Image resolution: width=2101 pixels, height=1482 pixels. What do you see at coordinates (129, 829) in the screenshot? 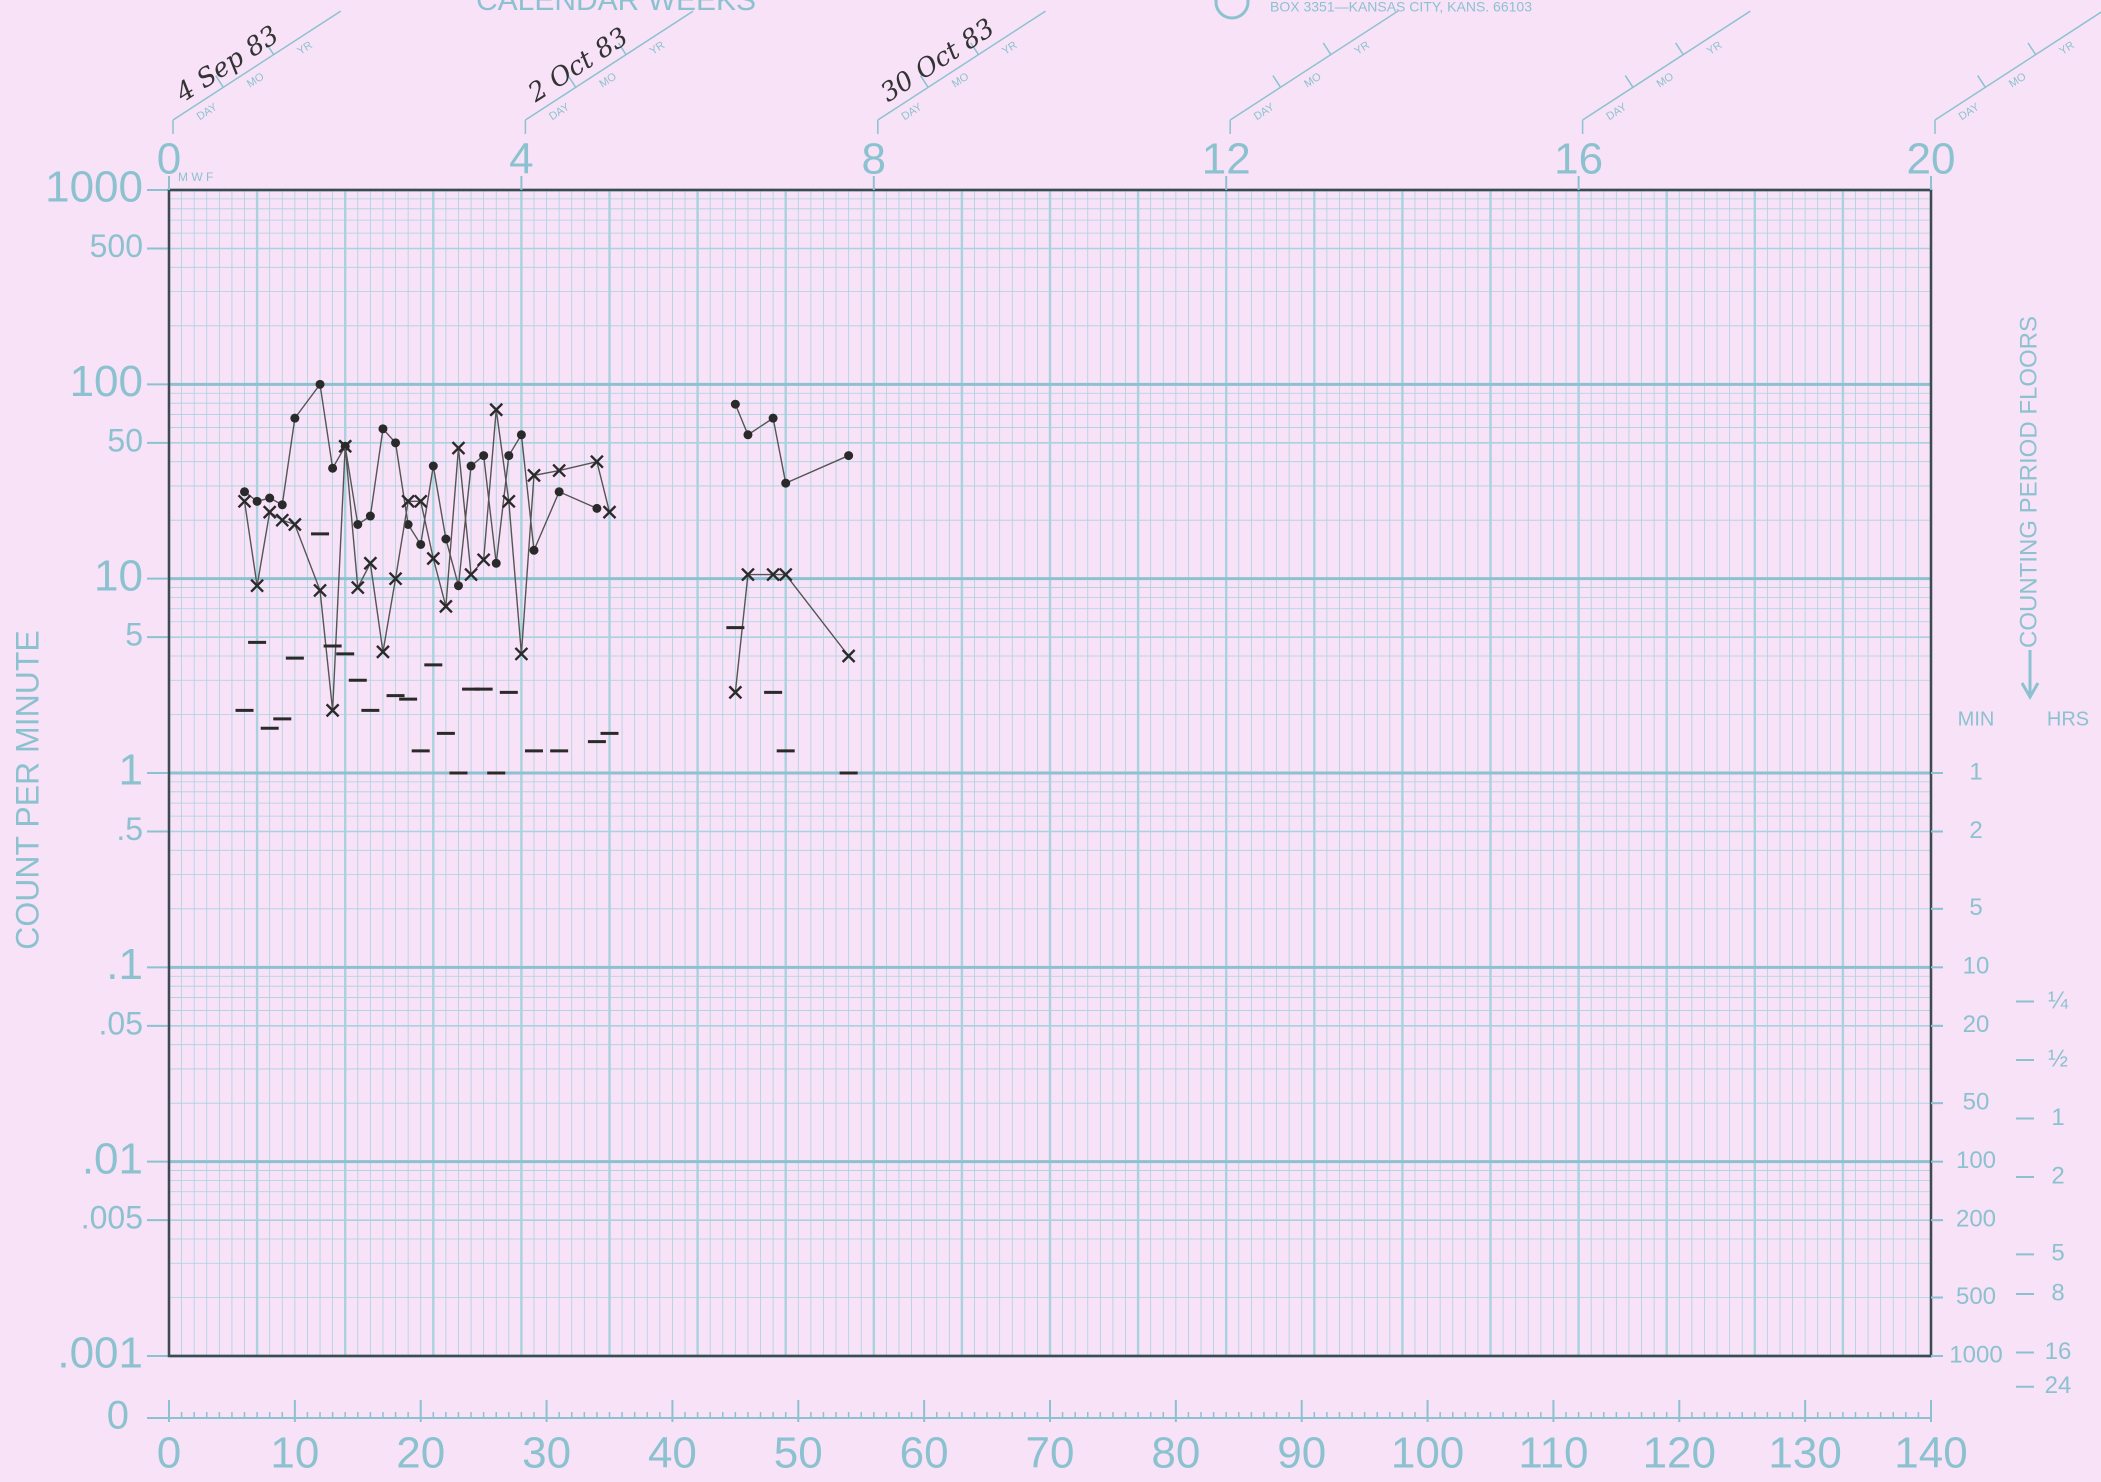
I see `y-tick-label: .5` at bounding box center [129, 829].